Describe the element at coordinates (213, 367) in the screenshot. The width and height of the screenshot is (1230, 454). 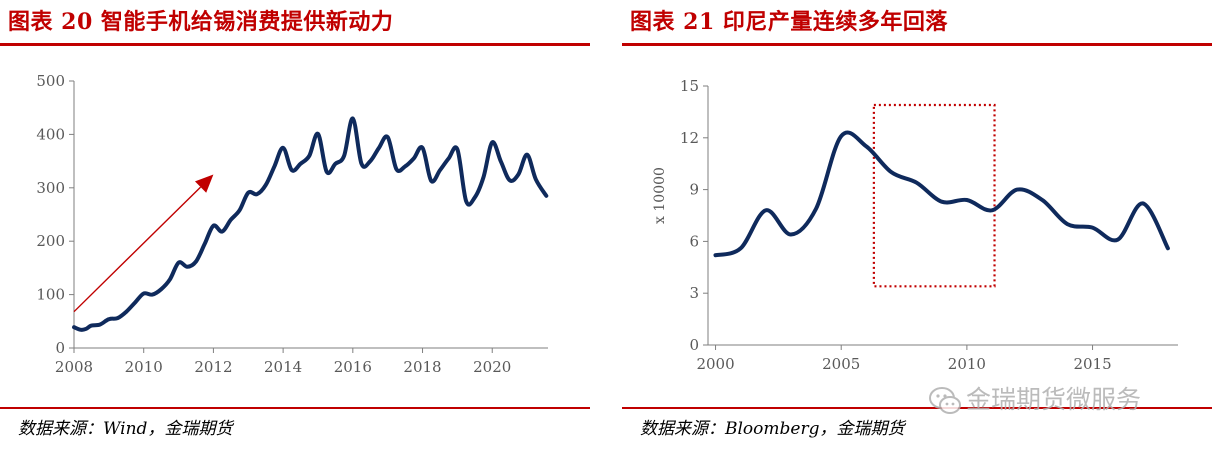
I see `x-tick-label: 2012` at that location.